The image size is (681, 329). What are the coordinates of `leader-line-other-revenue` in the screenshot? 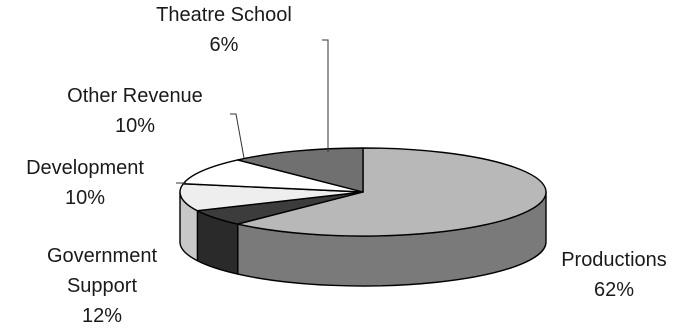 It's located at (237, 136).